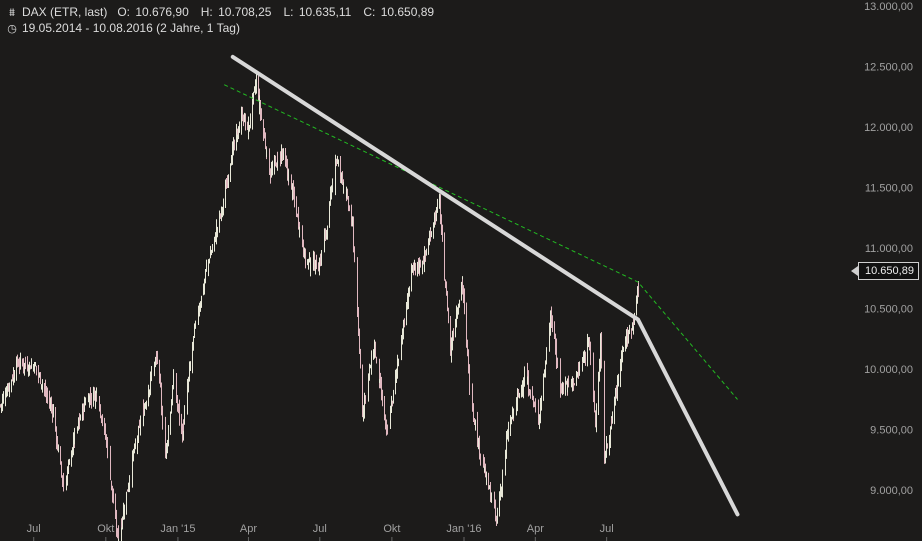  What do you see at coordinates (888, 310) in the screenshot?
I see `y-tick-label: 10.500,00` at bounding box center [888, 310].